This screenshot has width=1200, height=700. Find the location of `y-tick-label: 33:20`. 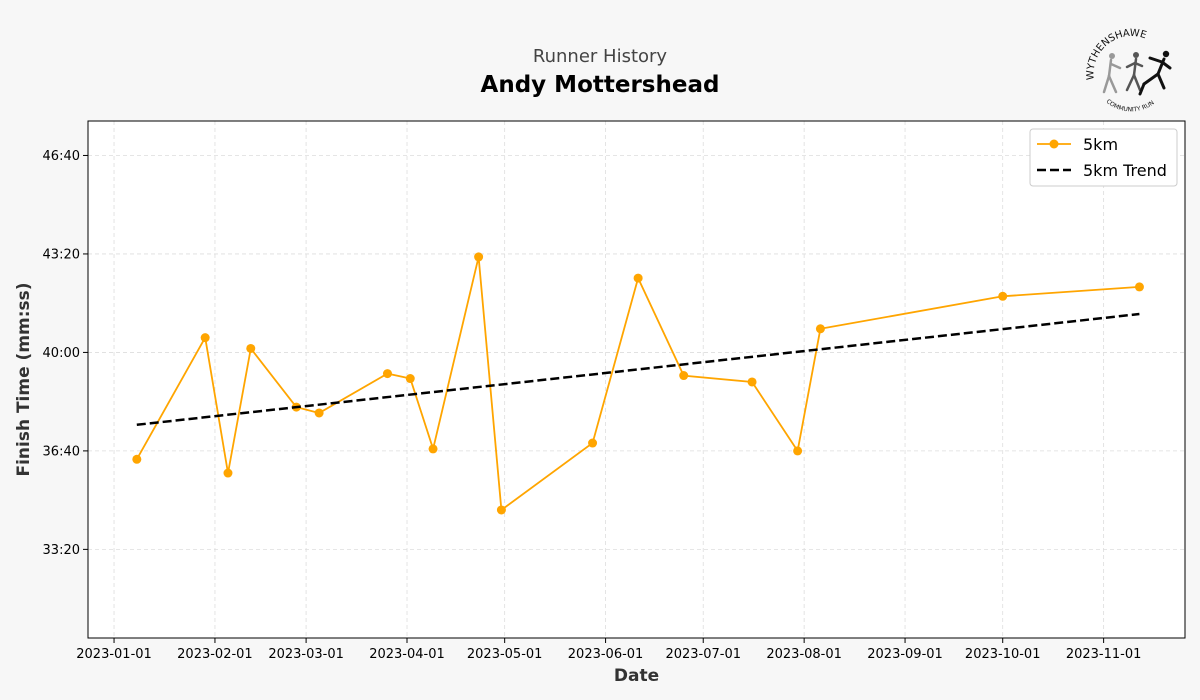

y-tick-label: 33:20 is located at coordinates (61, 550).